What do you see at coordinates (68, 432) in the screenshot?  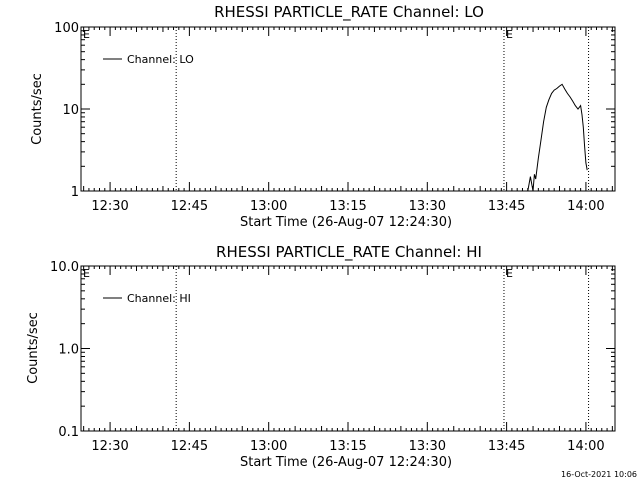 I see `y-tick-label: 0.1` at bounding box center [68, 432].